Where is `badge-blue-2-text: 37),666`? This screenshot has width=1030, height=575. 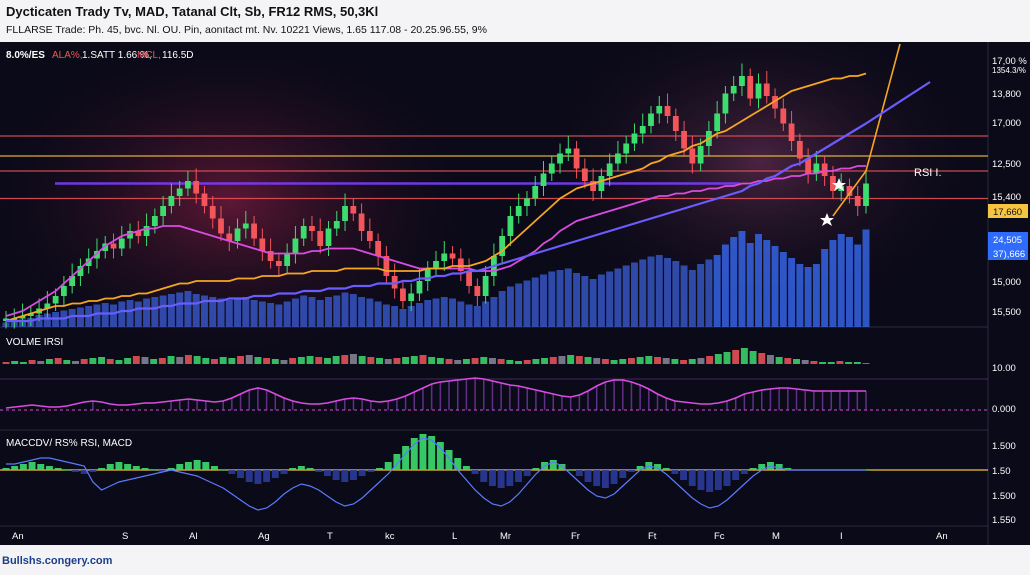
badge-blue-2-text: 37),666 is located at coordinates (1009, 254).